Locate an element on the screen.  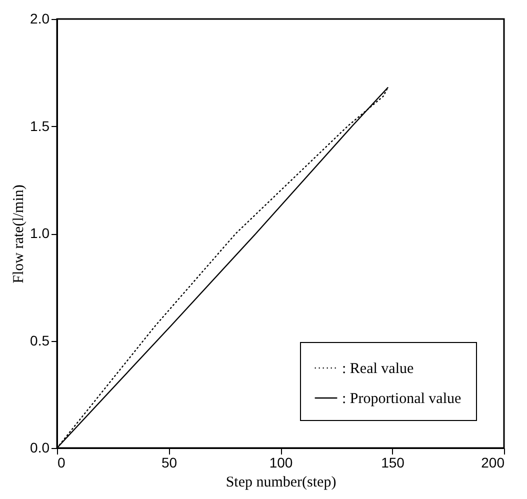
y-tick-label: 1.0 is located at coordinates (40, 233).